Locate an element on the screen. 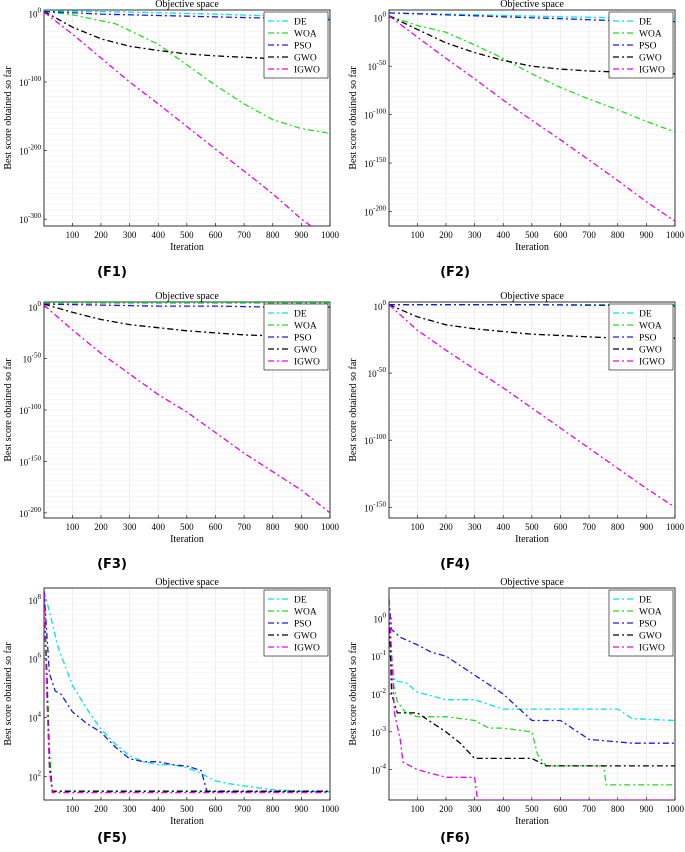  series-line-de is located at coordinates (187, 691).